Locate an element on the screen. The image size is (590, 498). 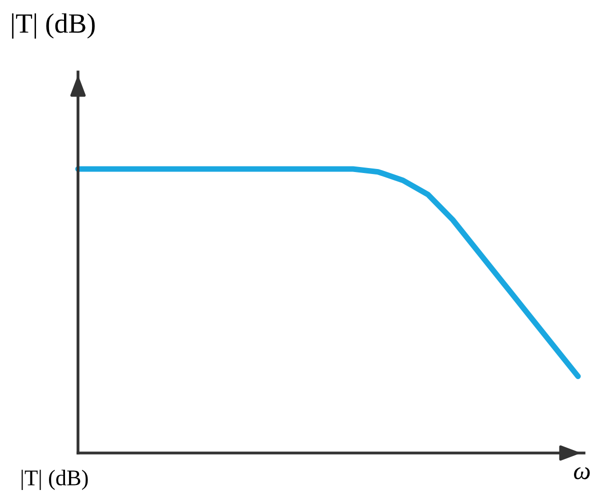
y-axis-title: |T| (dB) is located at coordinates (53, 26).